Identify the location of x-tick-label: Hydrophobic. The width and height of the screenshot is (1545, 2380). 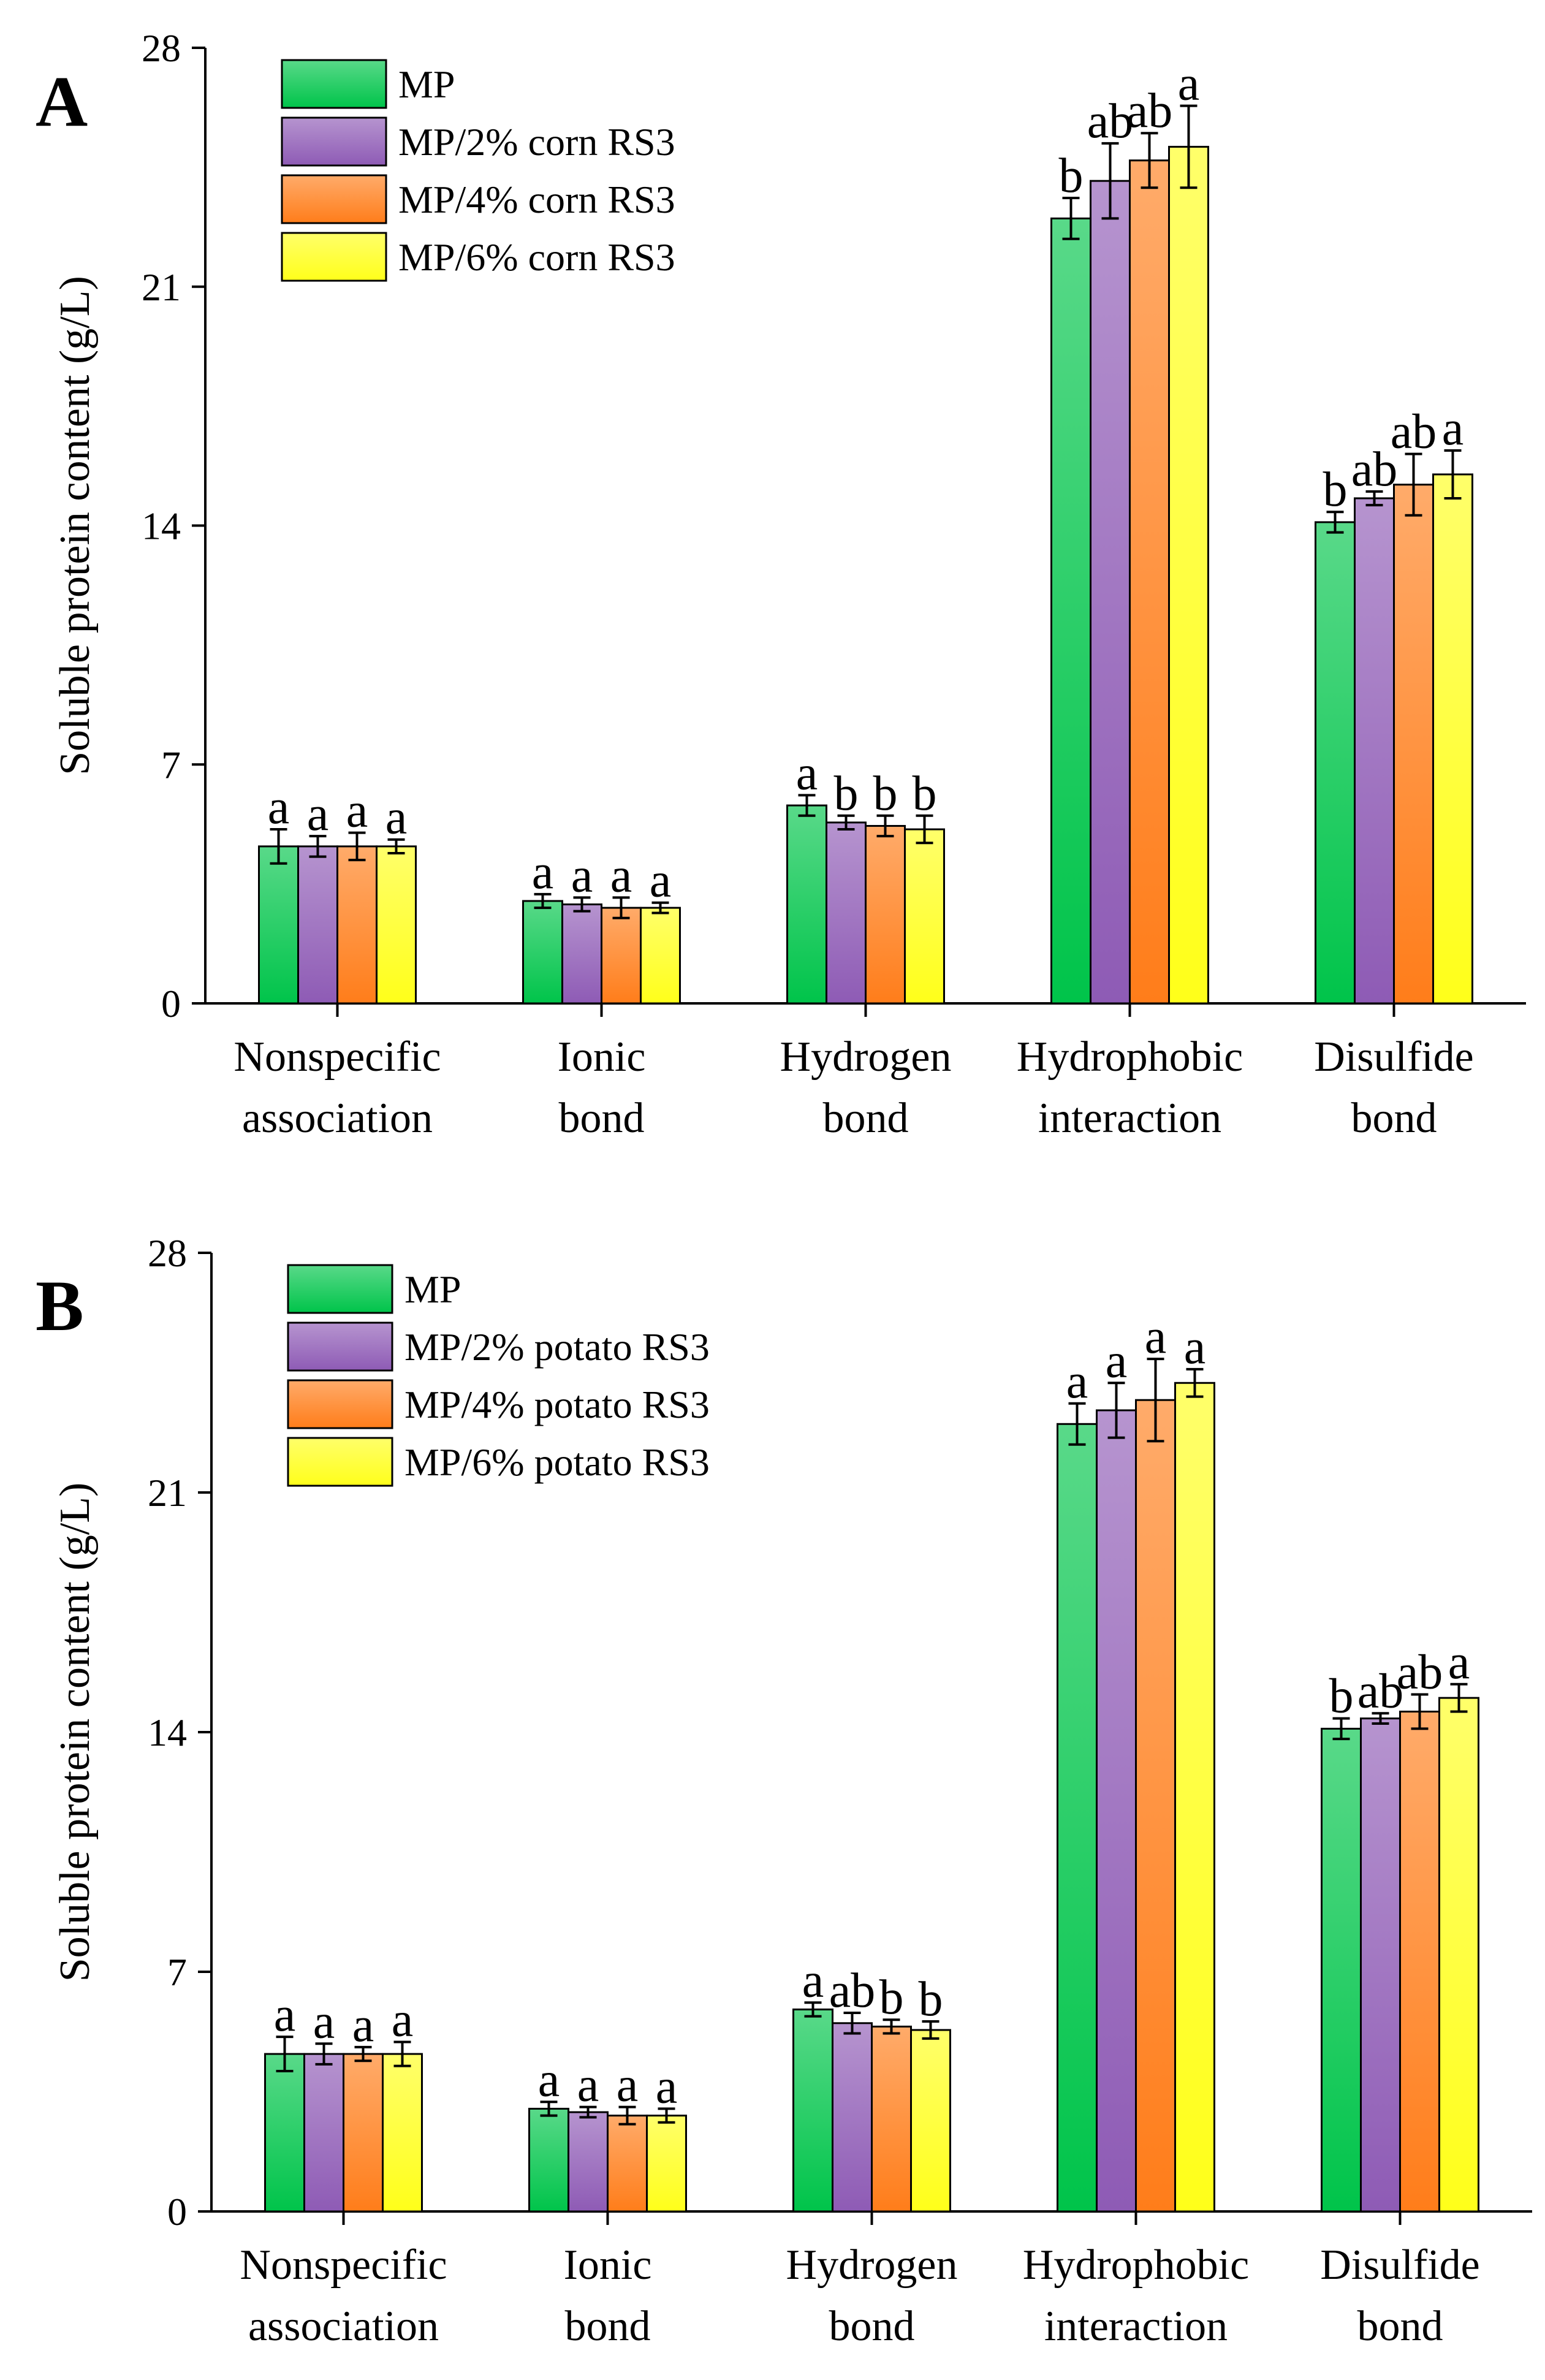
(1136, 2265).